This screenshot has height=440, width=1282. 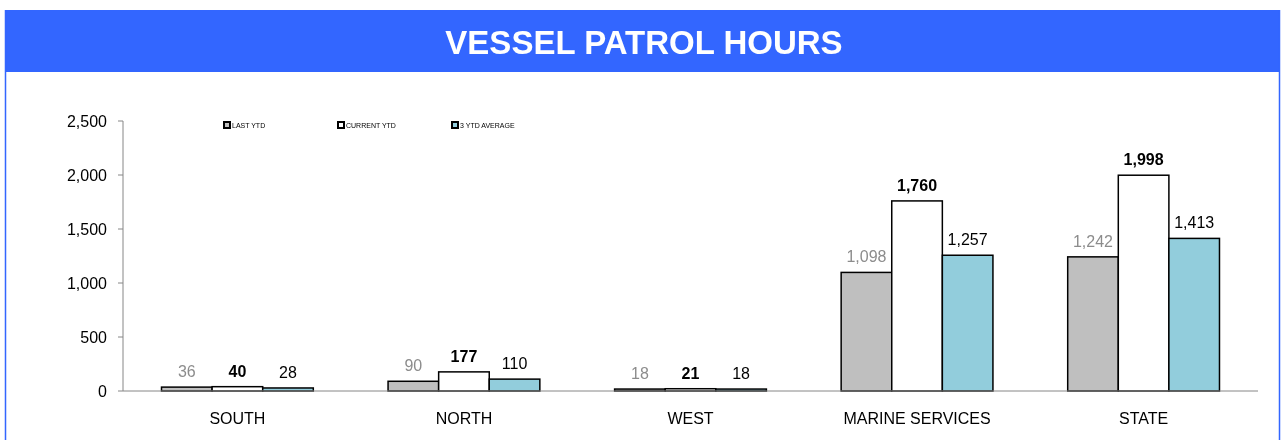 I want to click on data-label: 1,098, so click(x=866, y=257).